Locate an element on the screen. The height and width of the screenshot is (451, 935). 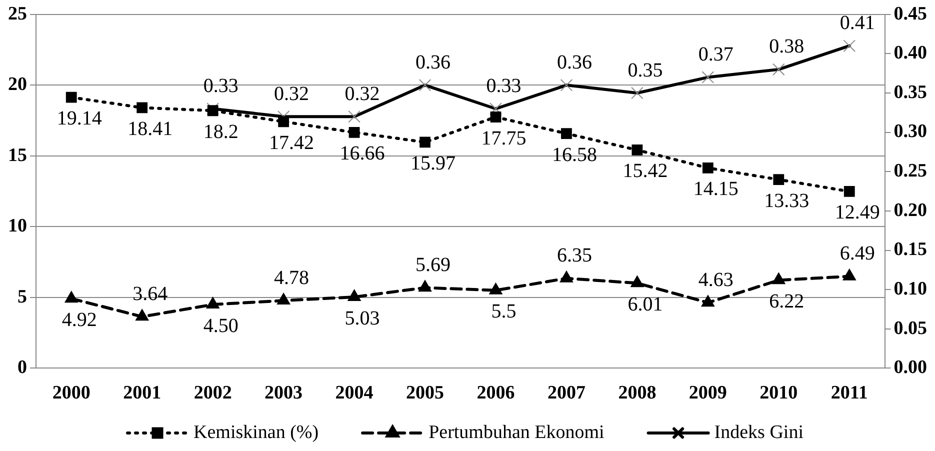
data-label: 17.42 is located at coordinates (291, 143).